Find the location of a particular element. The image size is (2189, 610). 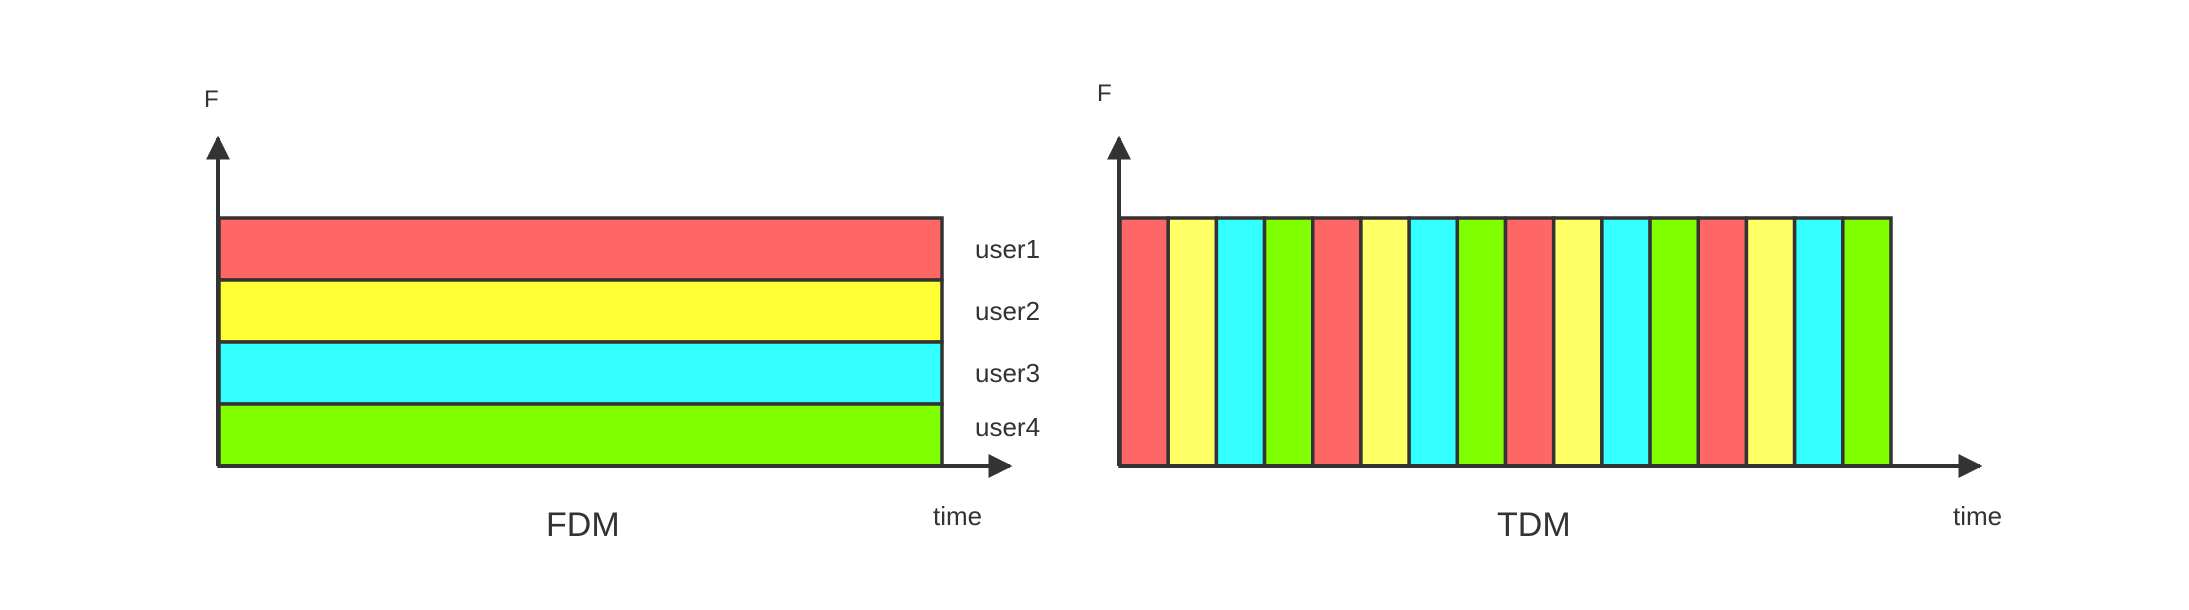

tdm-slot-3-user3 is located at coordinates (1240, 342).